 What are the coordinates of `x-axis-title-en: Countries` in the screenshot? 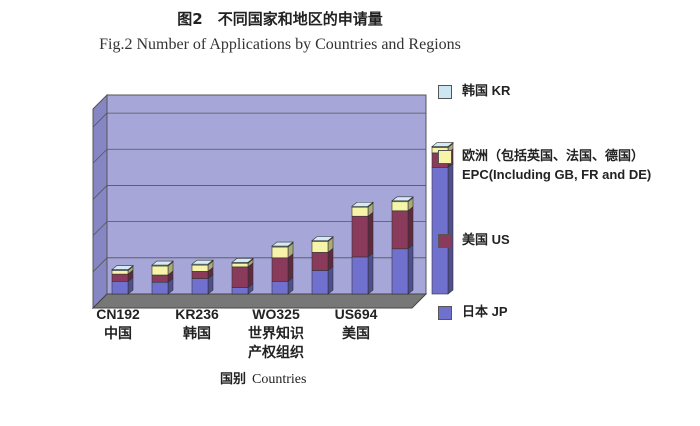 It's located at (279, 379).